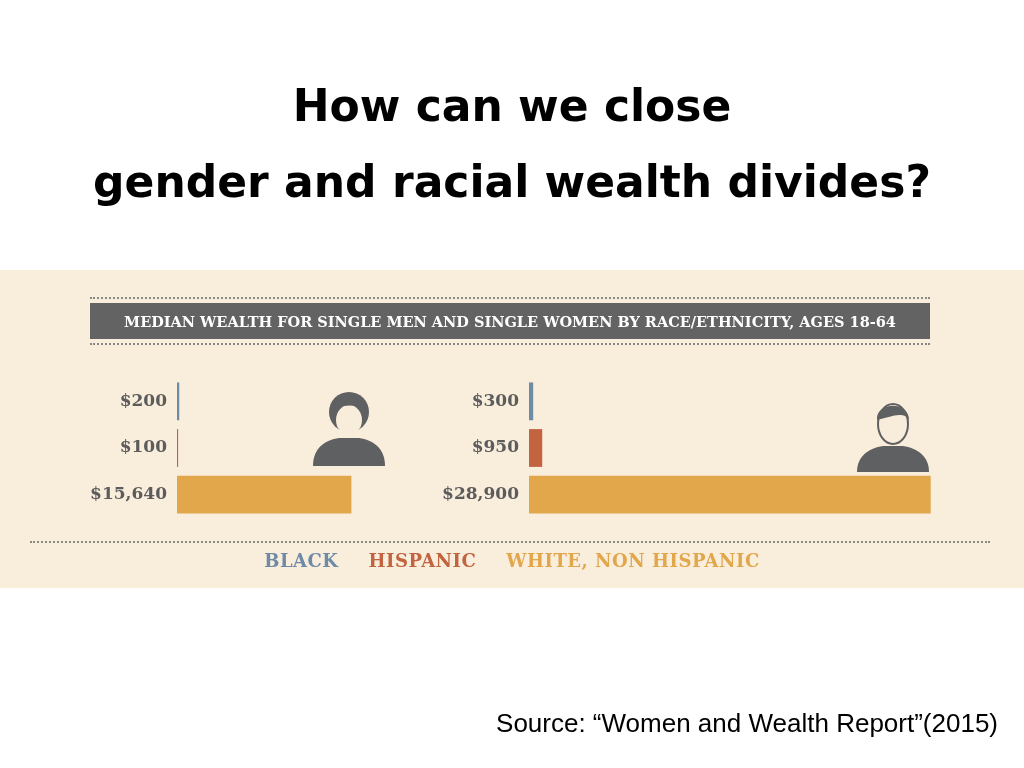 The width and height of the screenshot is (1024, 768). What do you see at coordinates (495, 446) in the screenshot?
I see `data-label: $950` at bounding box center [495, 446].